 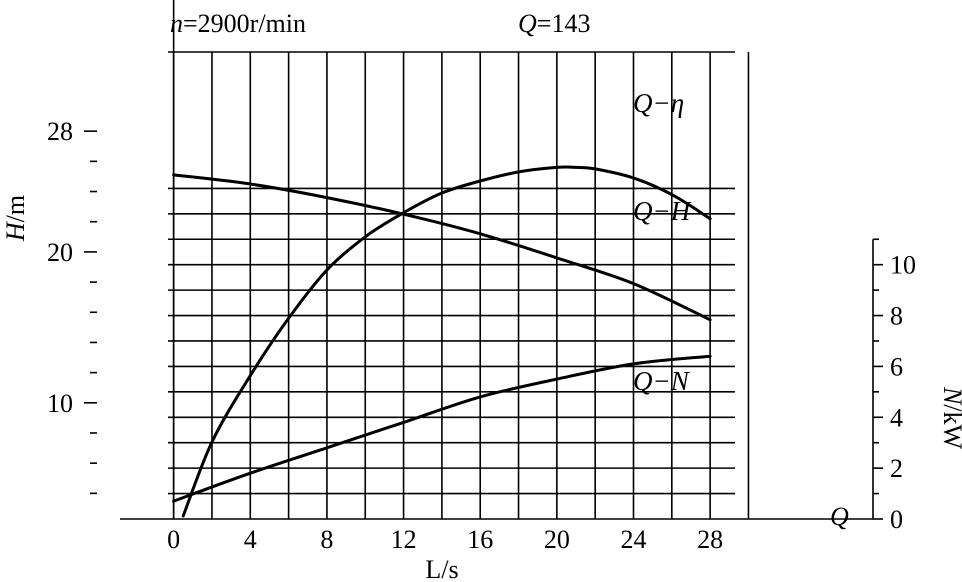 What do you see at coordinates (950, 418) in the screenshot?
I see `right-axis-title: N/kW` at bounding box center [950, 418].